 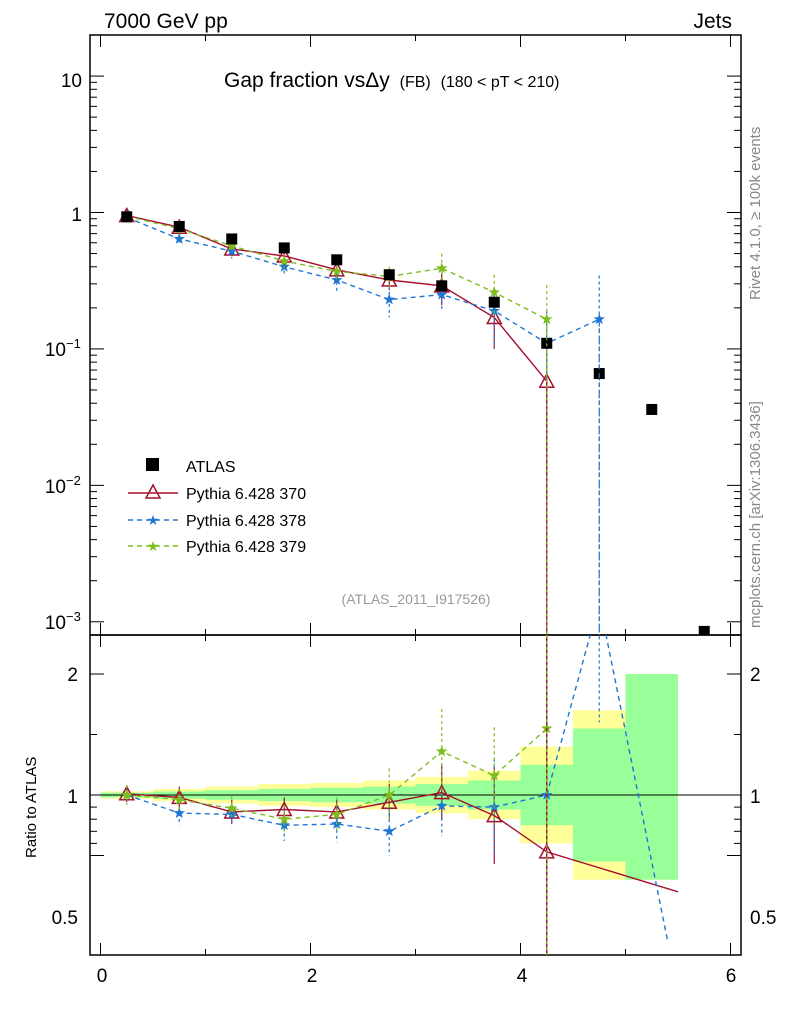 What do you see at coordinates (246, 494) in the screenshot?
I see `legend-label-370: Pythia 6.428 370` at bounding box center [246, 494].